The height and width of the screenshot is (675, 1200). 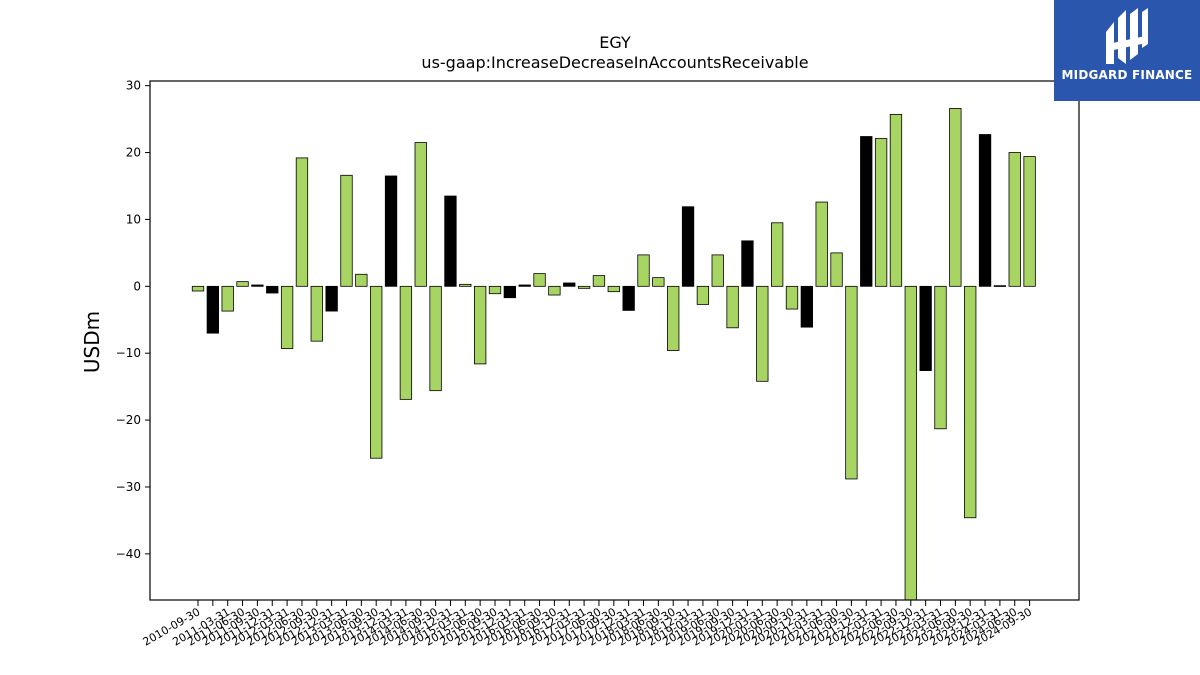 I want to click on y-tick-label: 20, so click(x=133, y=153).